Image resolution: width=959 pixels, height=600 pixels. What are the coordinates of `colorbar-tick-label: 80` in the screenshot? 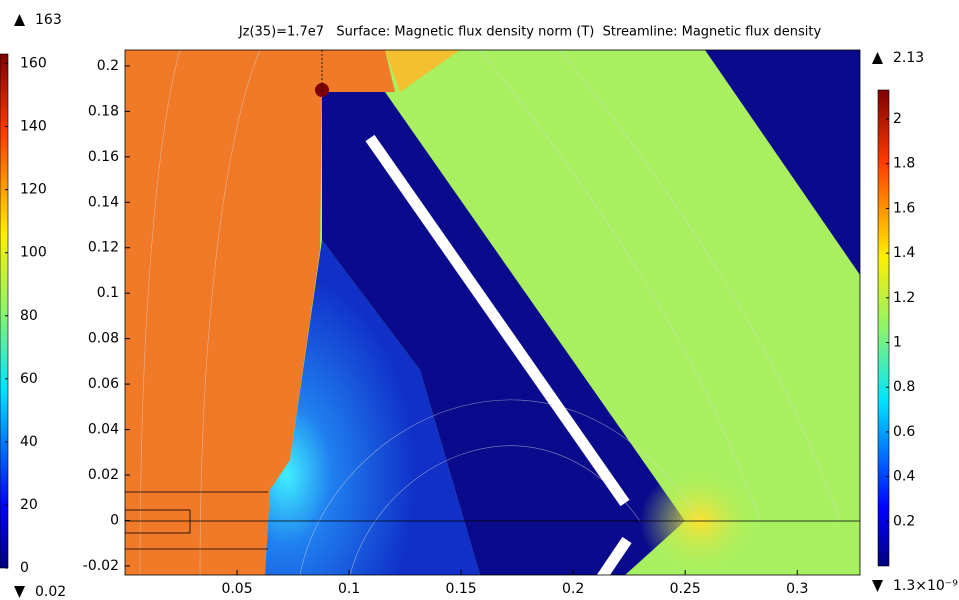 It's located at (29, 316).